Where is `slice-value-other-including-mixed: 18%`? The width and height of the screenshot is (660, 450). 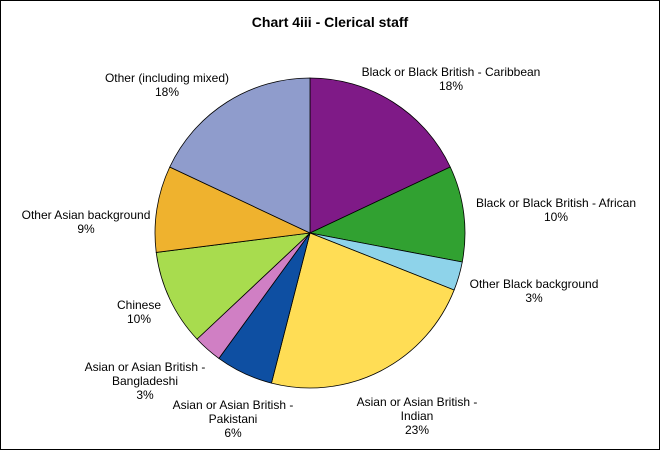 slice-value-other-including-mixed: 18% is located at coordinates (167, 92).